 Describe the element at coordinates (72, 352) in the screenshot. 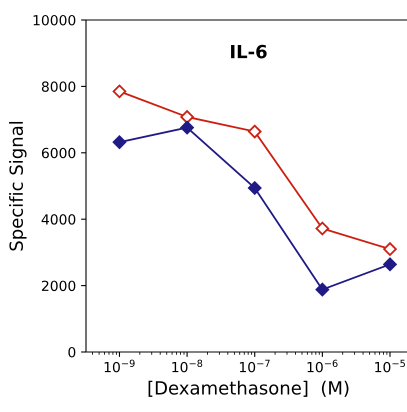

I see `y-tick-label: 0` at that location.